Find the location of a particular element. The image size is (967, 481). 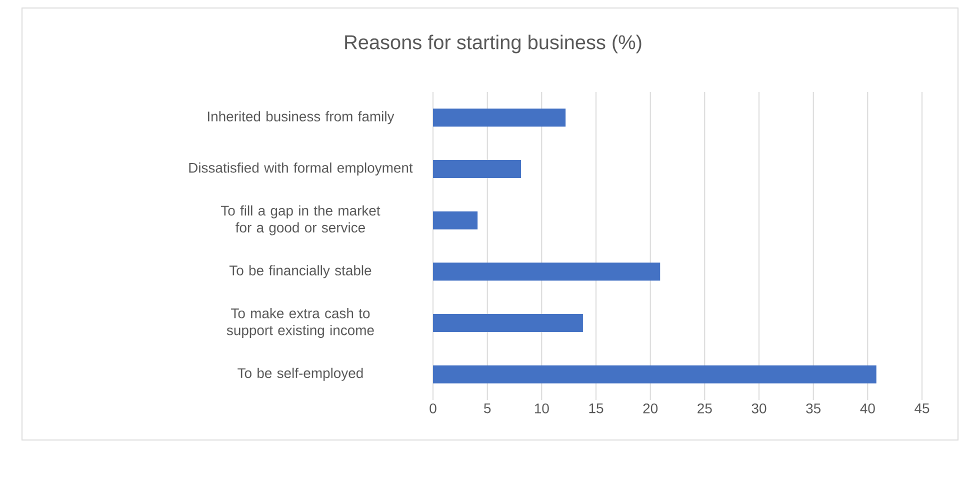

x-tick-label: 45 is located at coordinates (922, 409).